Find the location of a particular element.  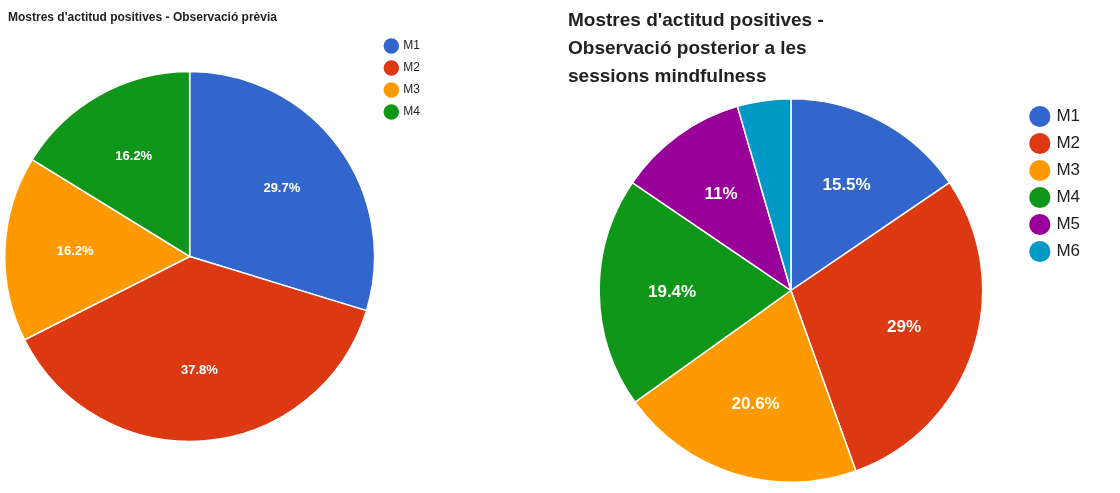

data-label: 15.5% is located at coordinates (846, 185).